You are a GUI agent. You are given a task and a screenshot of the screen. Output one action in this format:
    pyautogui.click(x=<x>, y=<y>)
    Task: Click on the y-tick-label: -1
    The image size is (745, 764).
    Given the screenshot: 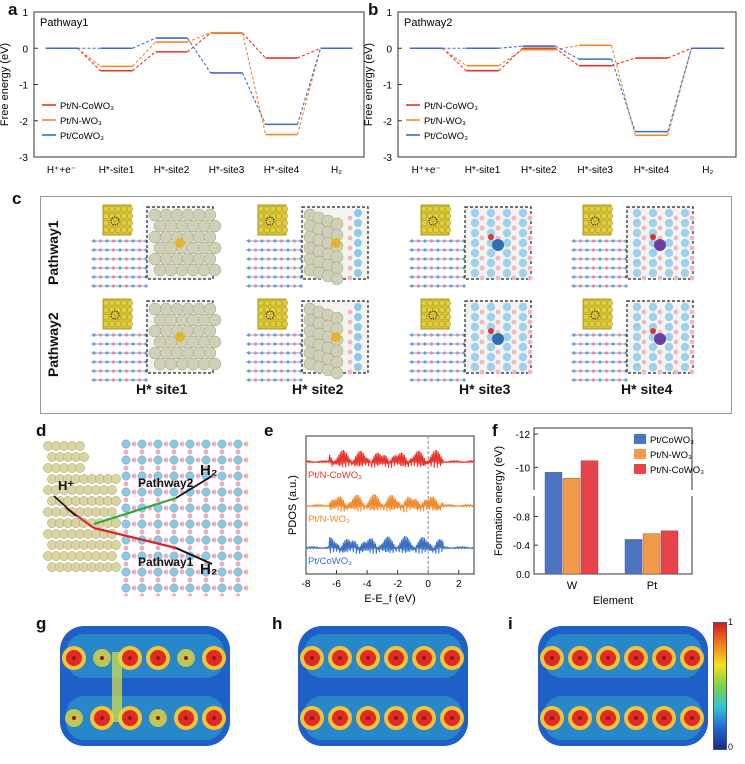 What is the action you would take?
    pyautogui.click(x=387, y=86)
    